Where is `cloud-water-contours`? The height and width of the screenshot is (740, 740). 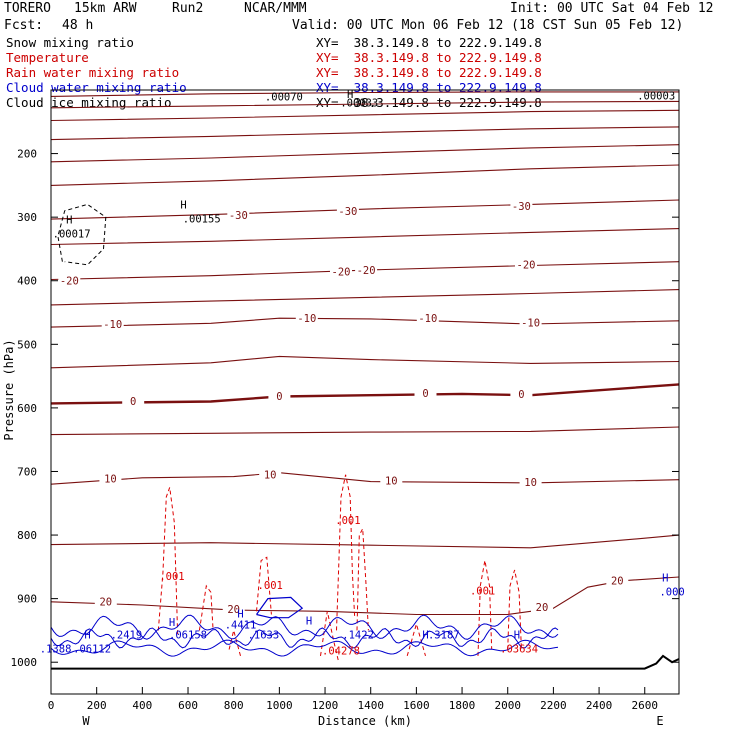 cloud-water-contours is located at coordinates (304, 626).